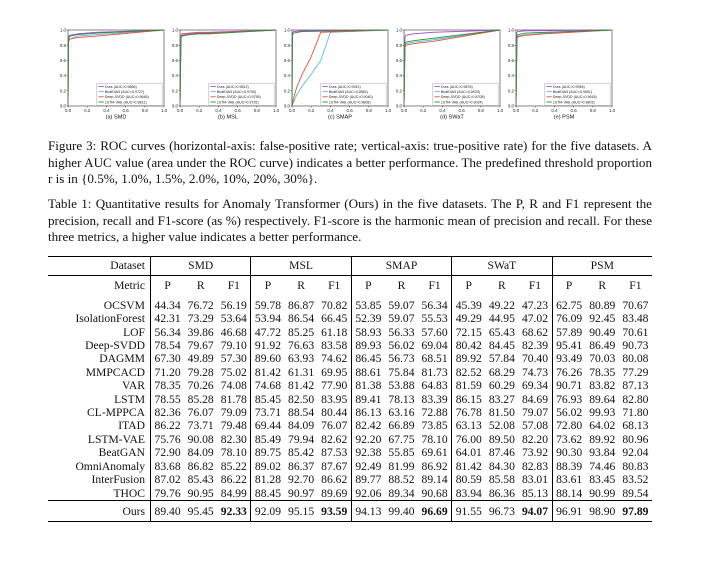  I want to click on cell-value: 81.42, so click(268, 372).